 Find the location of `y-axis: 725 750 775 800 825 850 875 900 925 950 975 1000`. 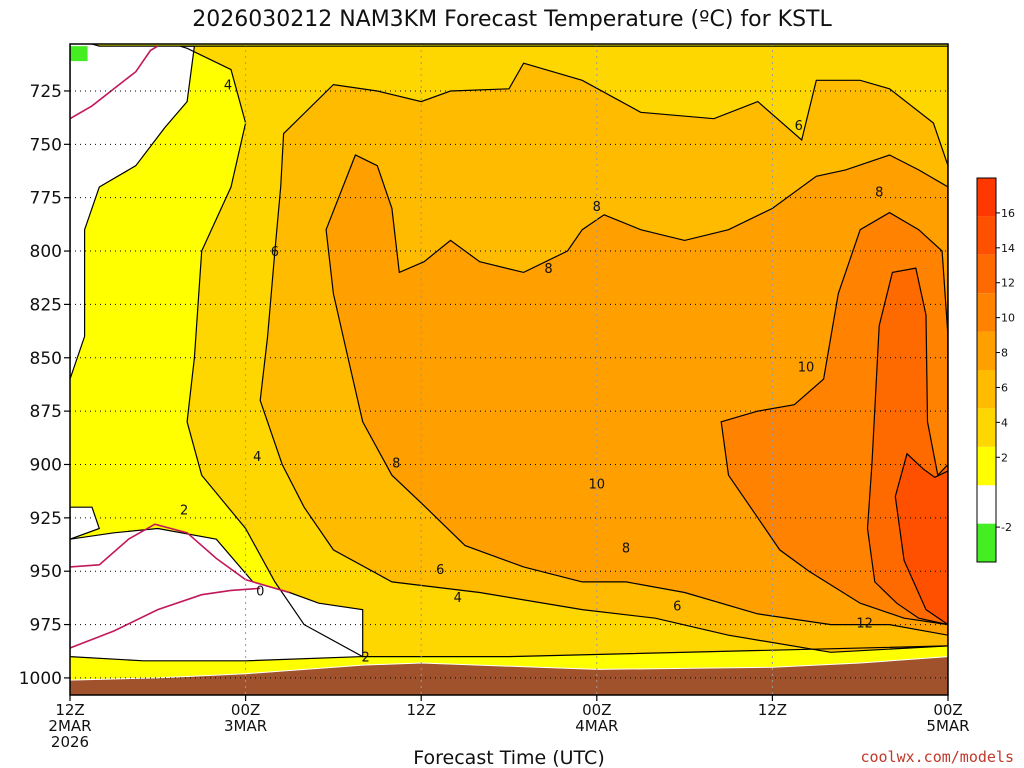

y-axis: 725 750 775 800 825 850 875 900 925 950 975 1000 is located at coordinates (44, 385).